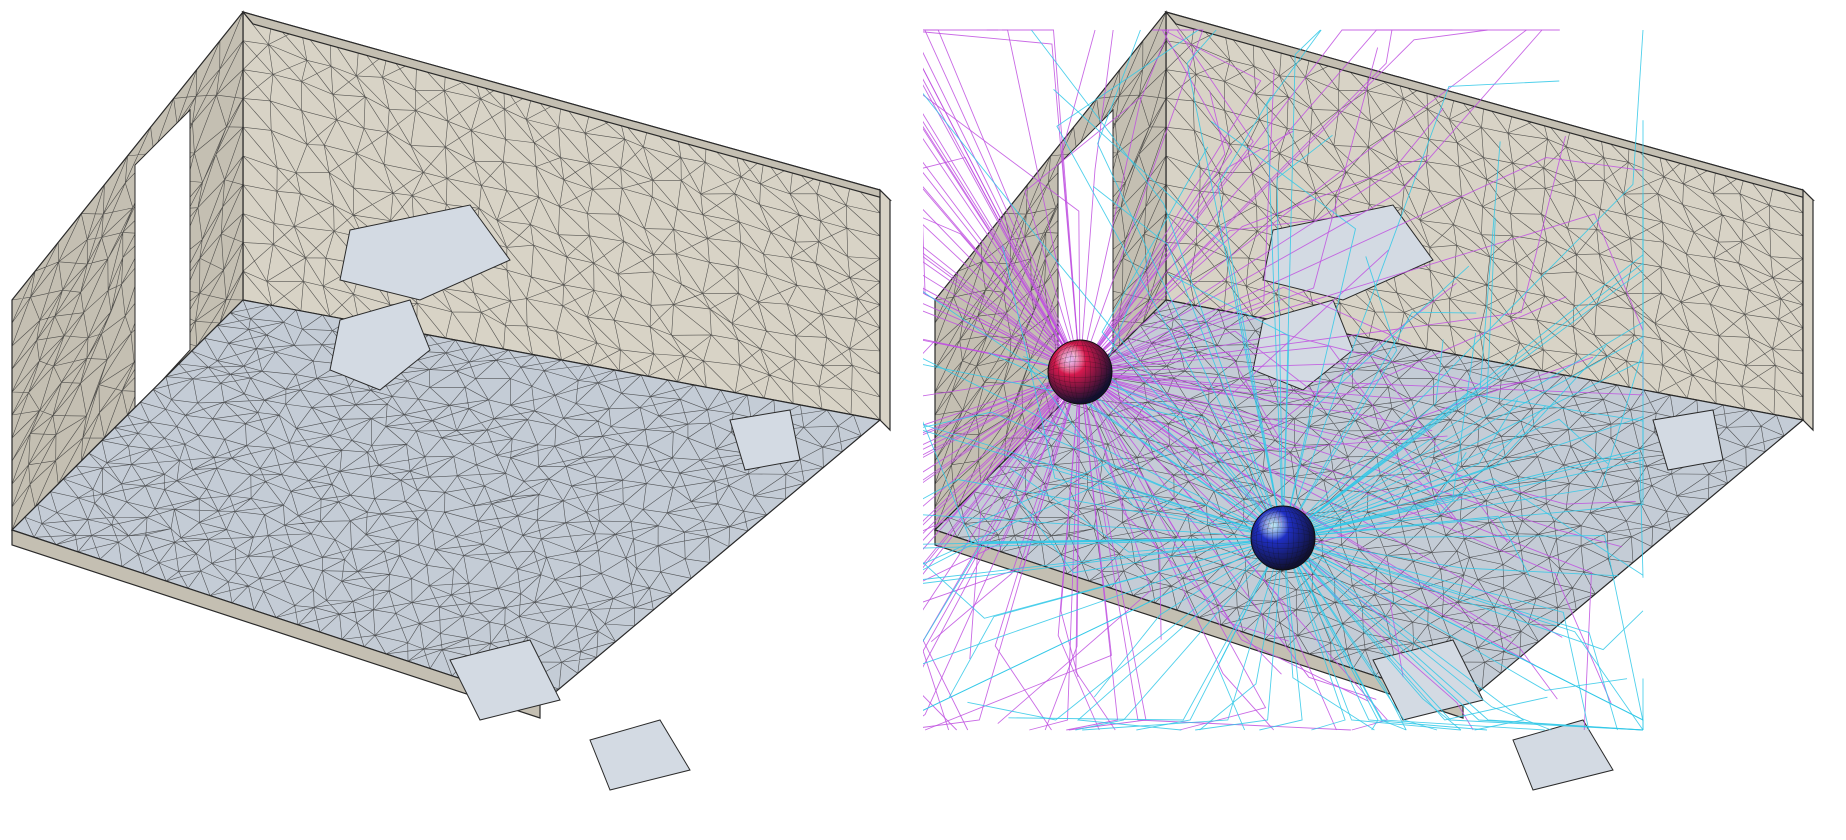  I want to click on front-desk-furniture, so click(505, 680).